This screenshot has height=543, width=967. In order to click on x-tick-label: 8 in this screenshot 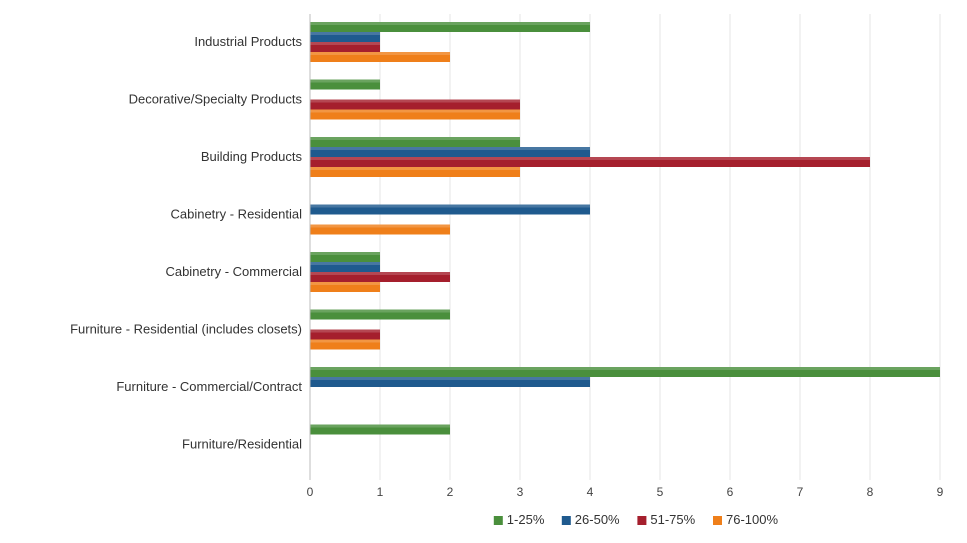, I will do `click(870, 492)`.